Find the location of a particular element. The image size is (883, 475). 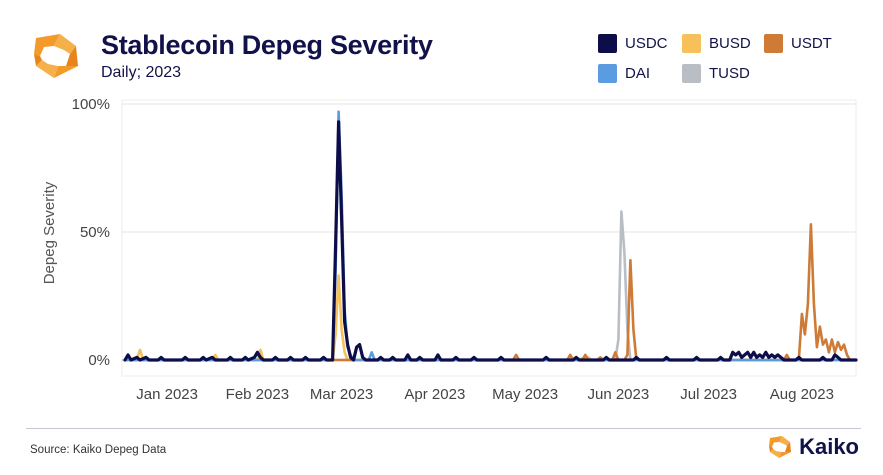

y-axis: 0% 50% 100% is located at coordinates (91, 232).